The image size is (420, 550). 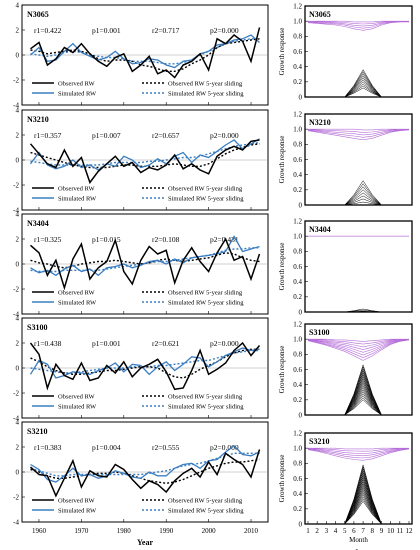 I want to click on x-tick-label: 3, so click(x=327, y=531).